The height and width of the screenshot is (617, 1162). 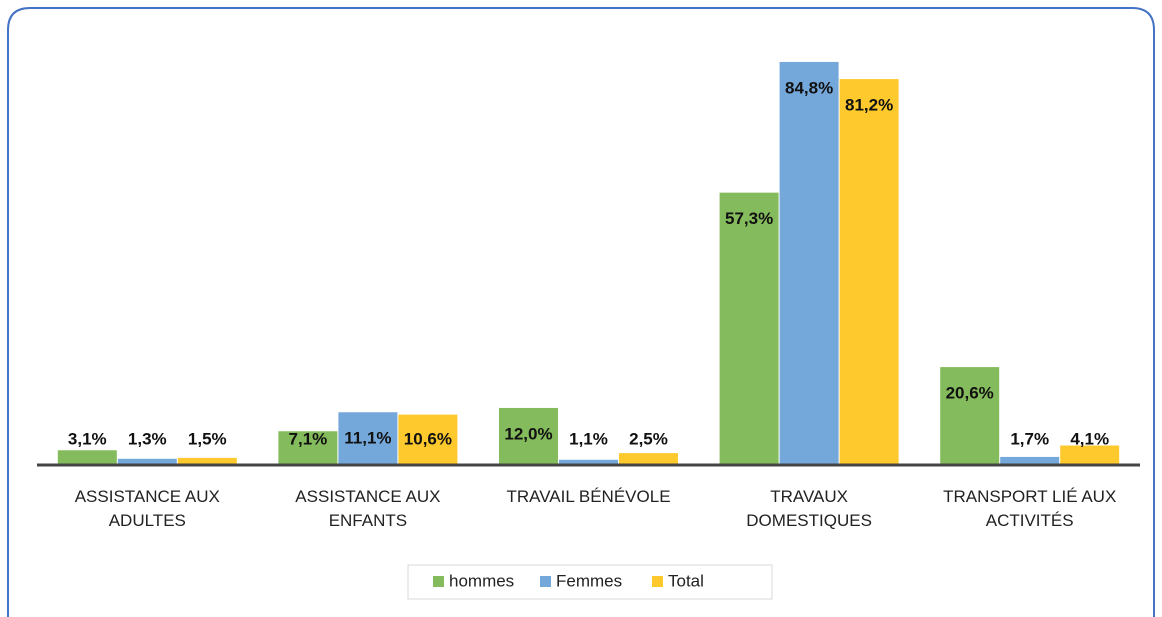 What do you see at coordinates (686, 580) in the screenshot?
I see `legend-label: Total` at bounding box center [686, 580].